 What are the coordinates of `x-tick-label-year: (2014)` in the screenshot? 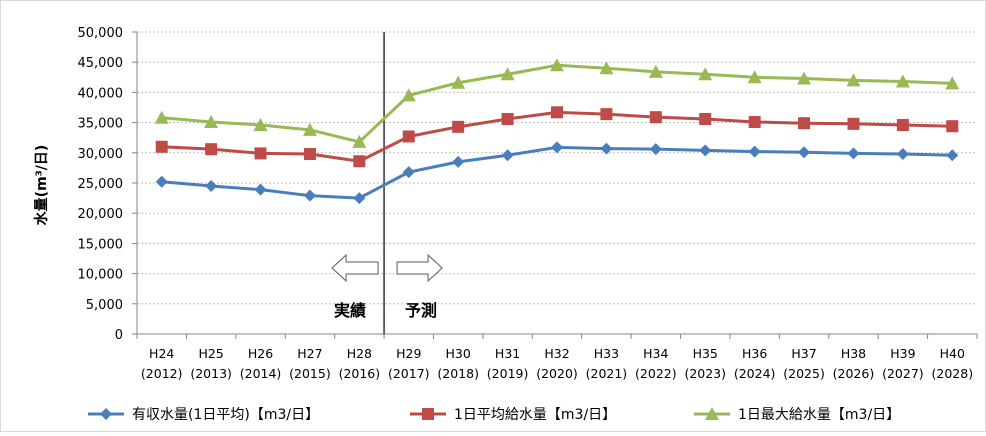 It's located at (261, 373).